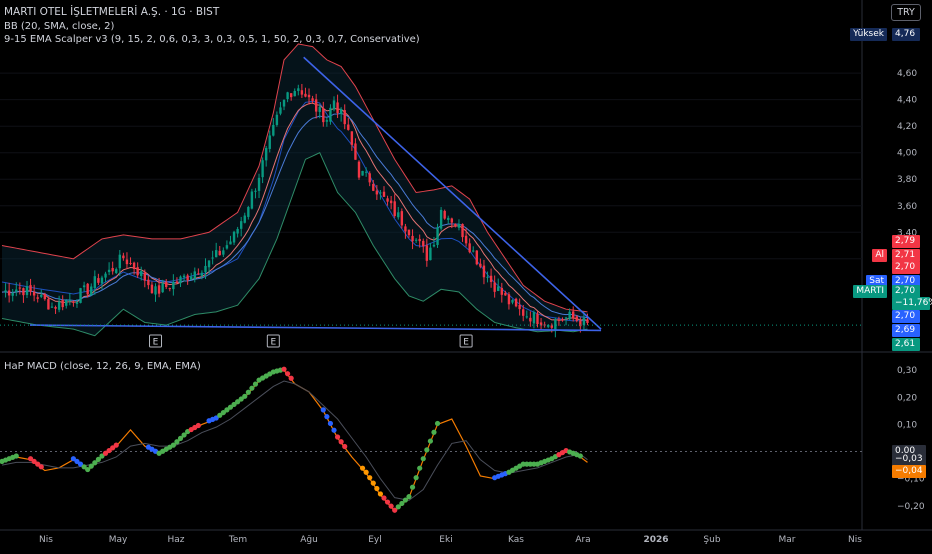 The width and height of the screenshot is (932, 554). I want to click on bb-indicator-legend: BB (20, SMA, close, 2), so click(59, 26).